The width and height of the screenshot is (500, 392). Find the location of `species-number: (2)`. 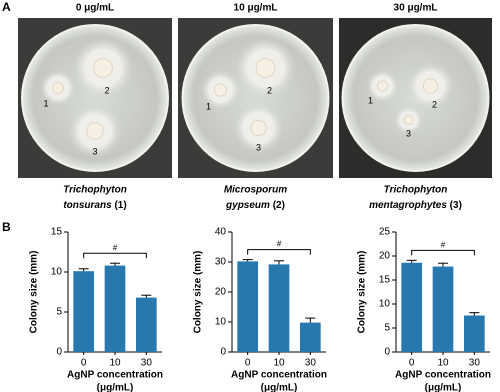

species-number: (2) is located at coordinates (279, 205).